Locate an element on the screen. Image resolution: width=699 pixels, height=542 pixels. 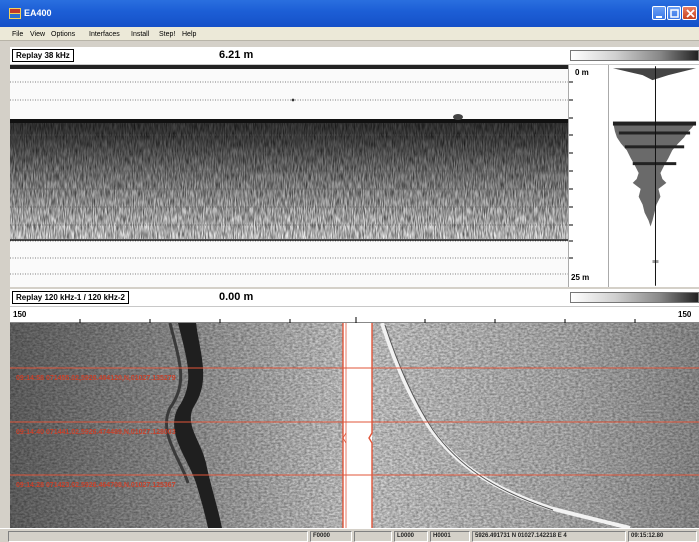
menu-options: Options is located at coordinates (63, 34).